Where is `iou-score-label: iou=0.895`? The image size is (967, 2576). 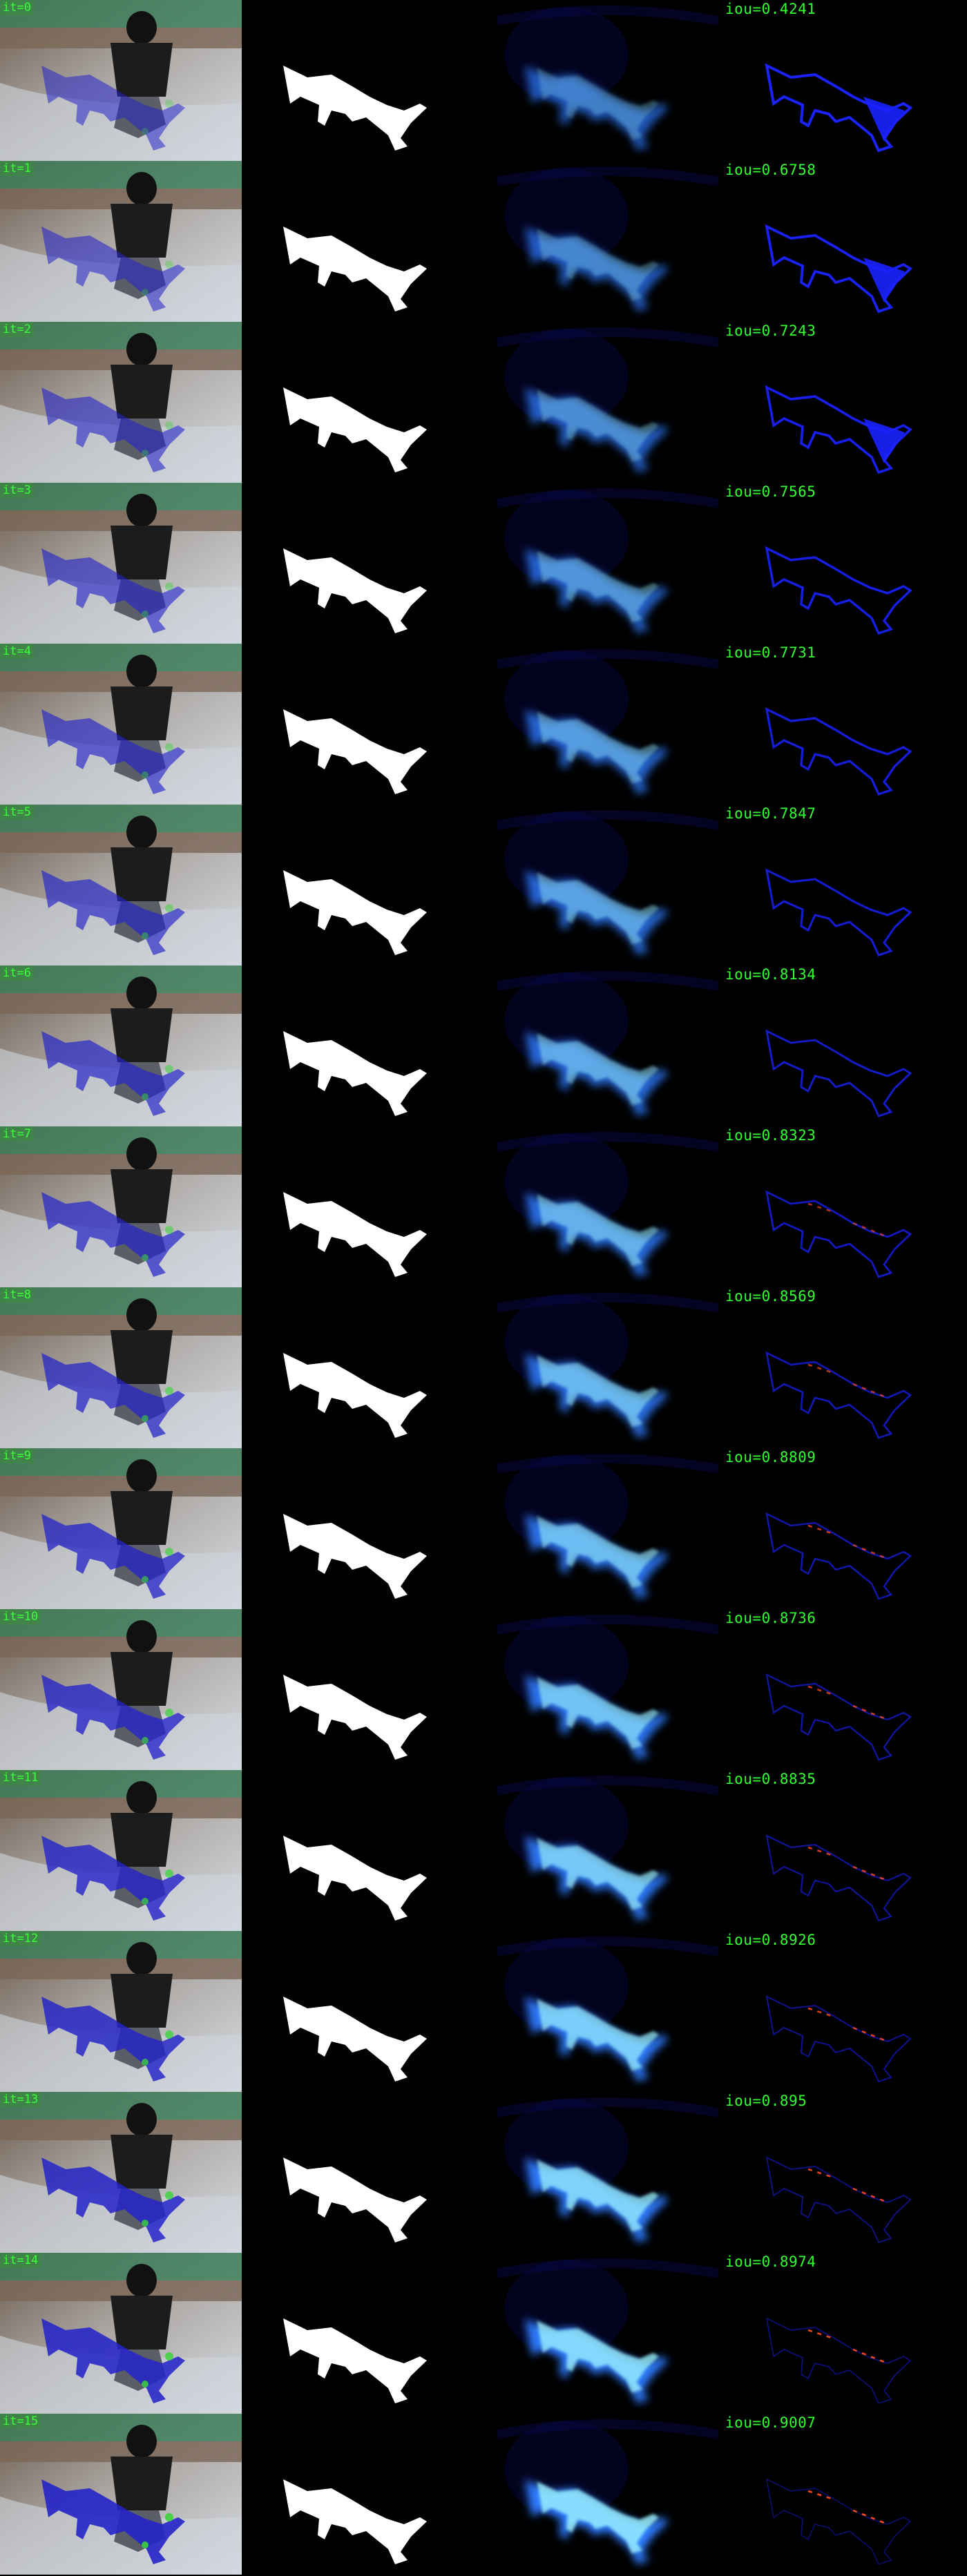
iou-score-label: iou=0.895 is located at coordinates (766, 2101).